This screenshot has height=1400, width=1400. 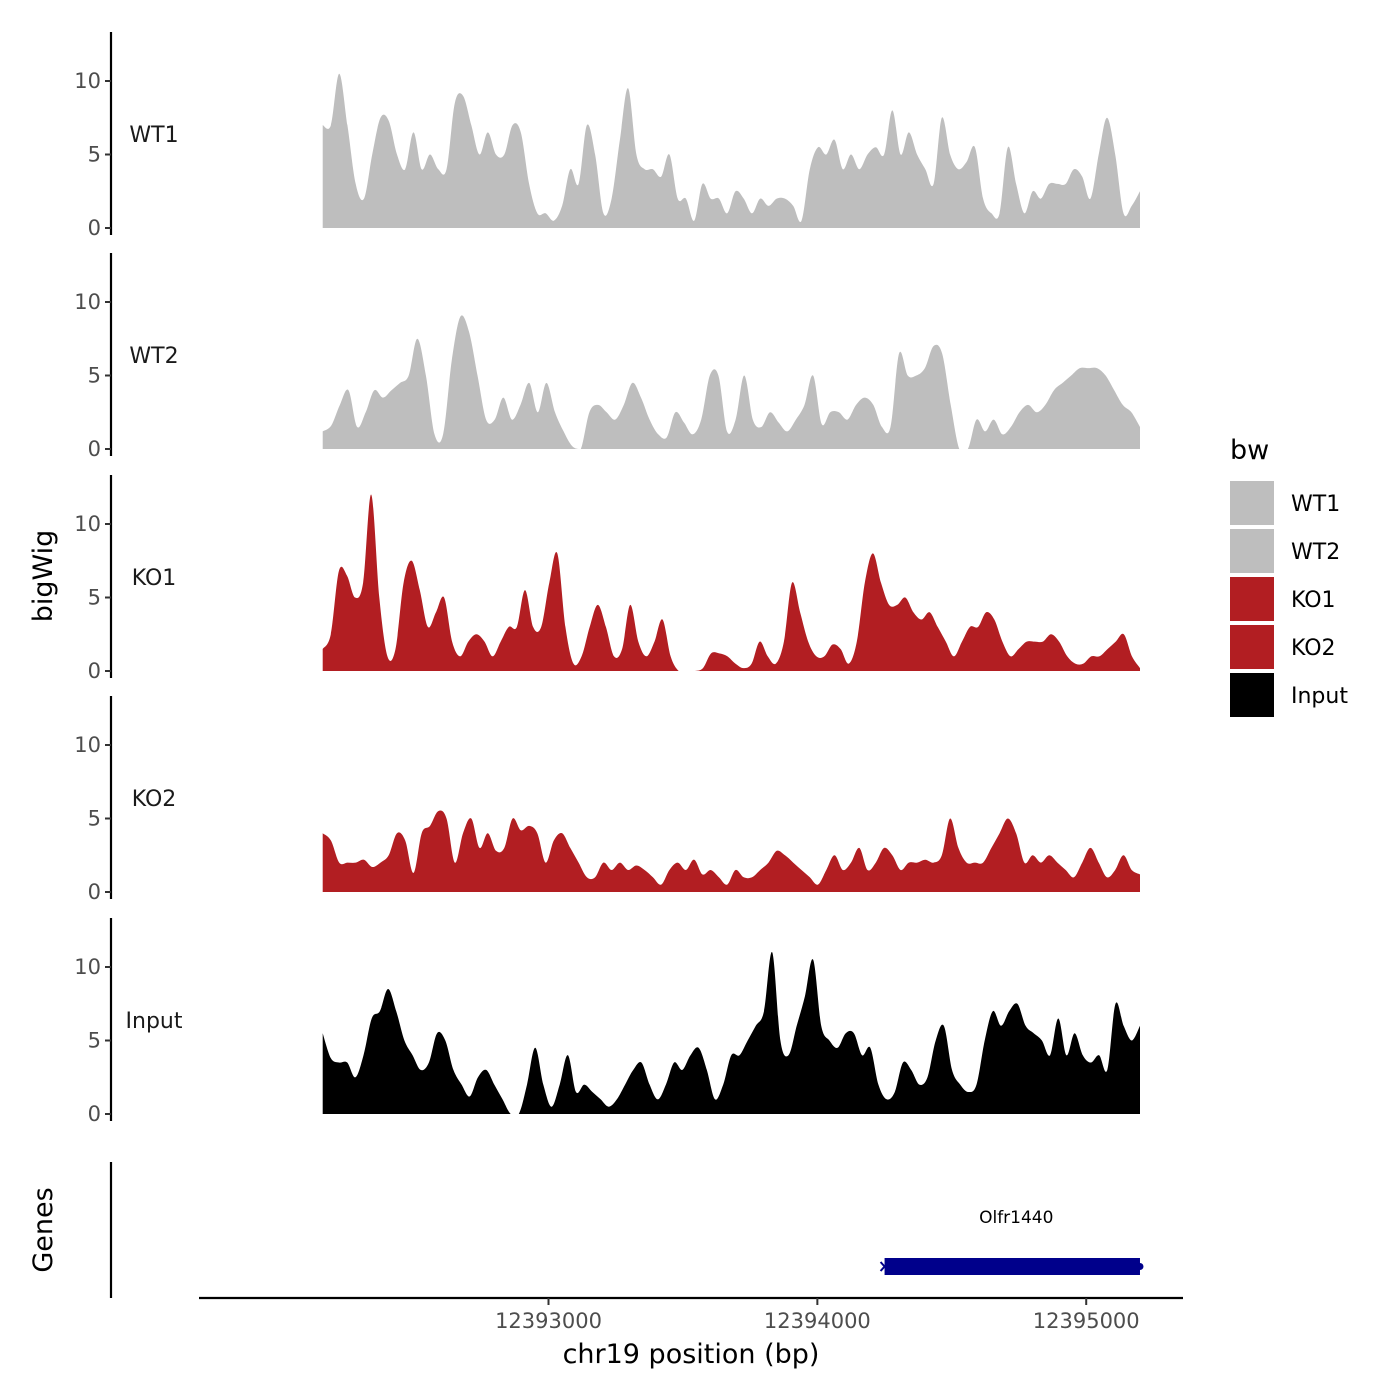 I want to click on legend-label-wt2: WT2, so click(x=1315, y=552).